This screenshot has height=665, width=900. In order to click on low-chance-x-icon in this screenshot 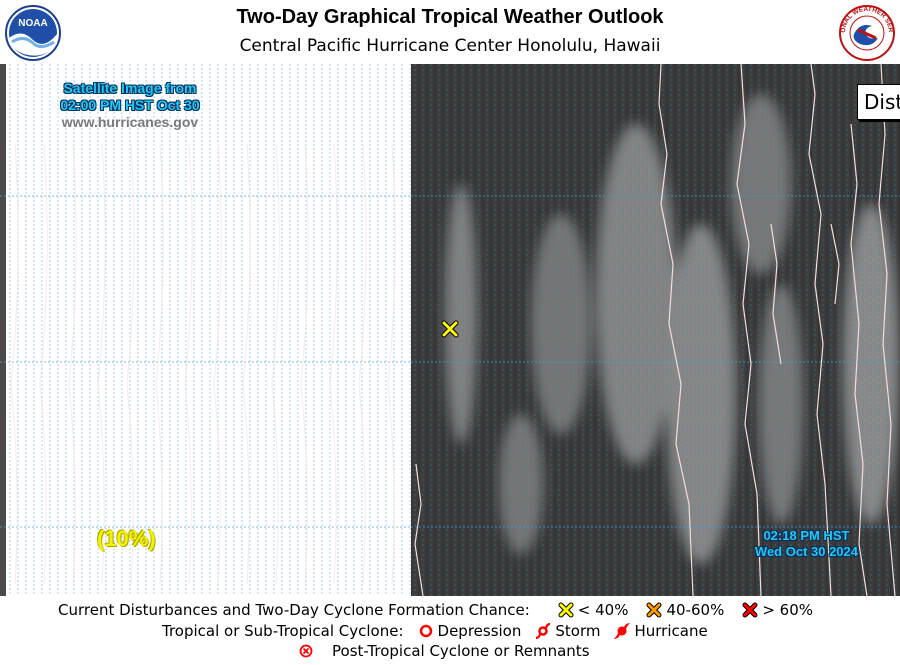, I will do `click(566, 610)`.